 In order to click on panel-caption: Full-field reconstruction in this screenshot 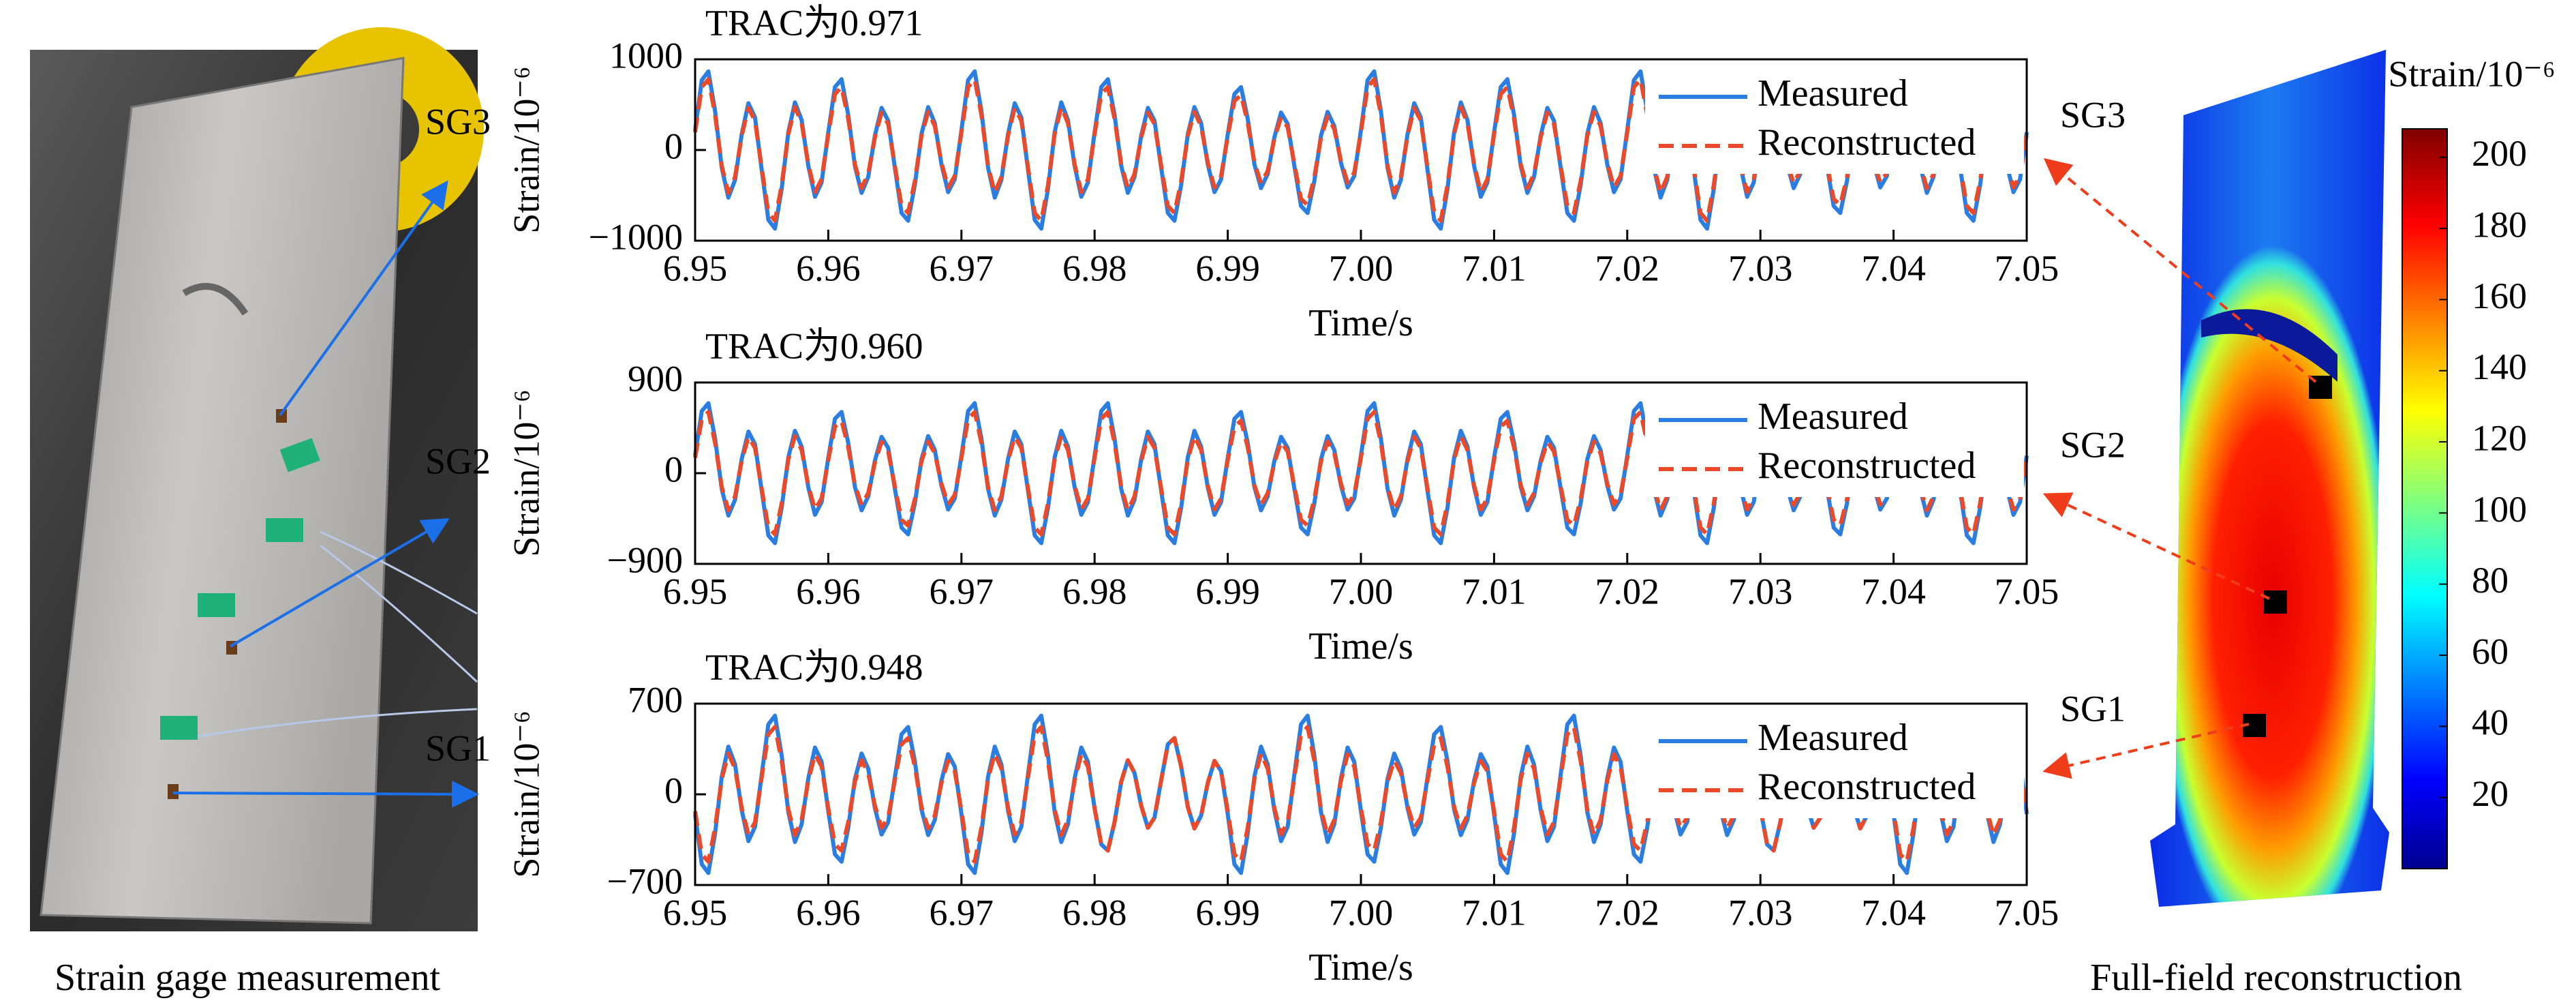, I will do `click(2276, 978)`.